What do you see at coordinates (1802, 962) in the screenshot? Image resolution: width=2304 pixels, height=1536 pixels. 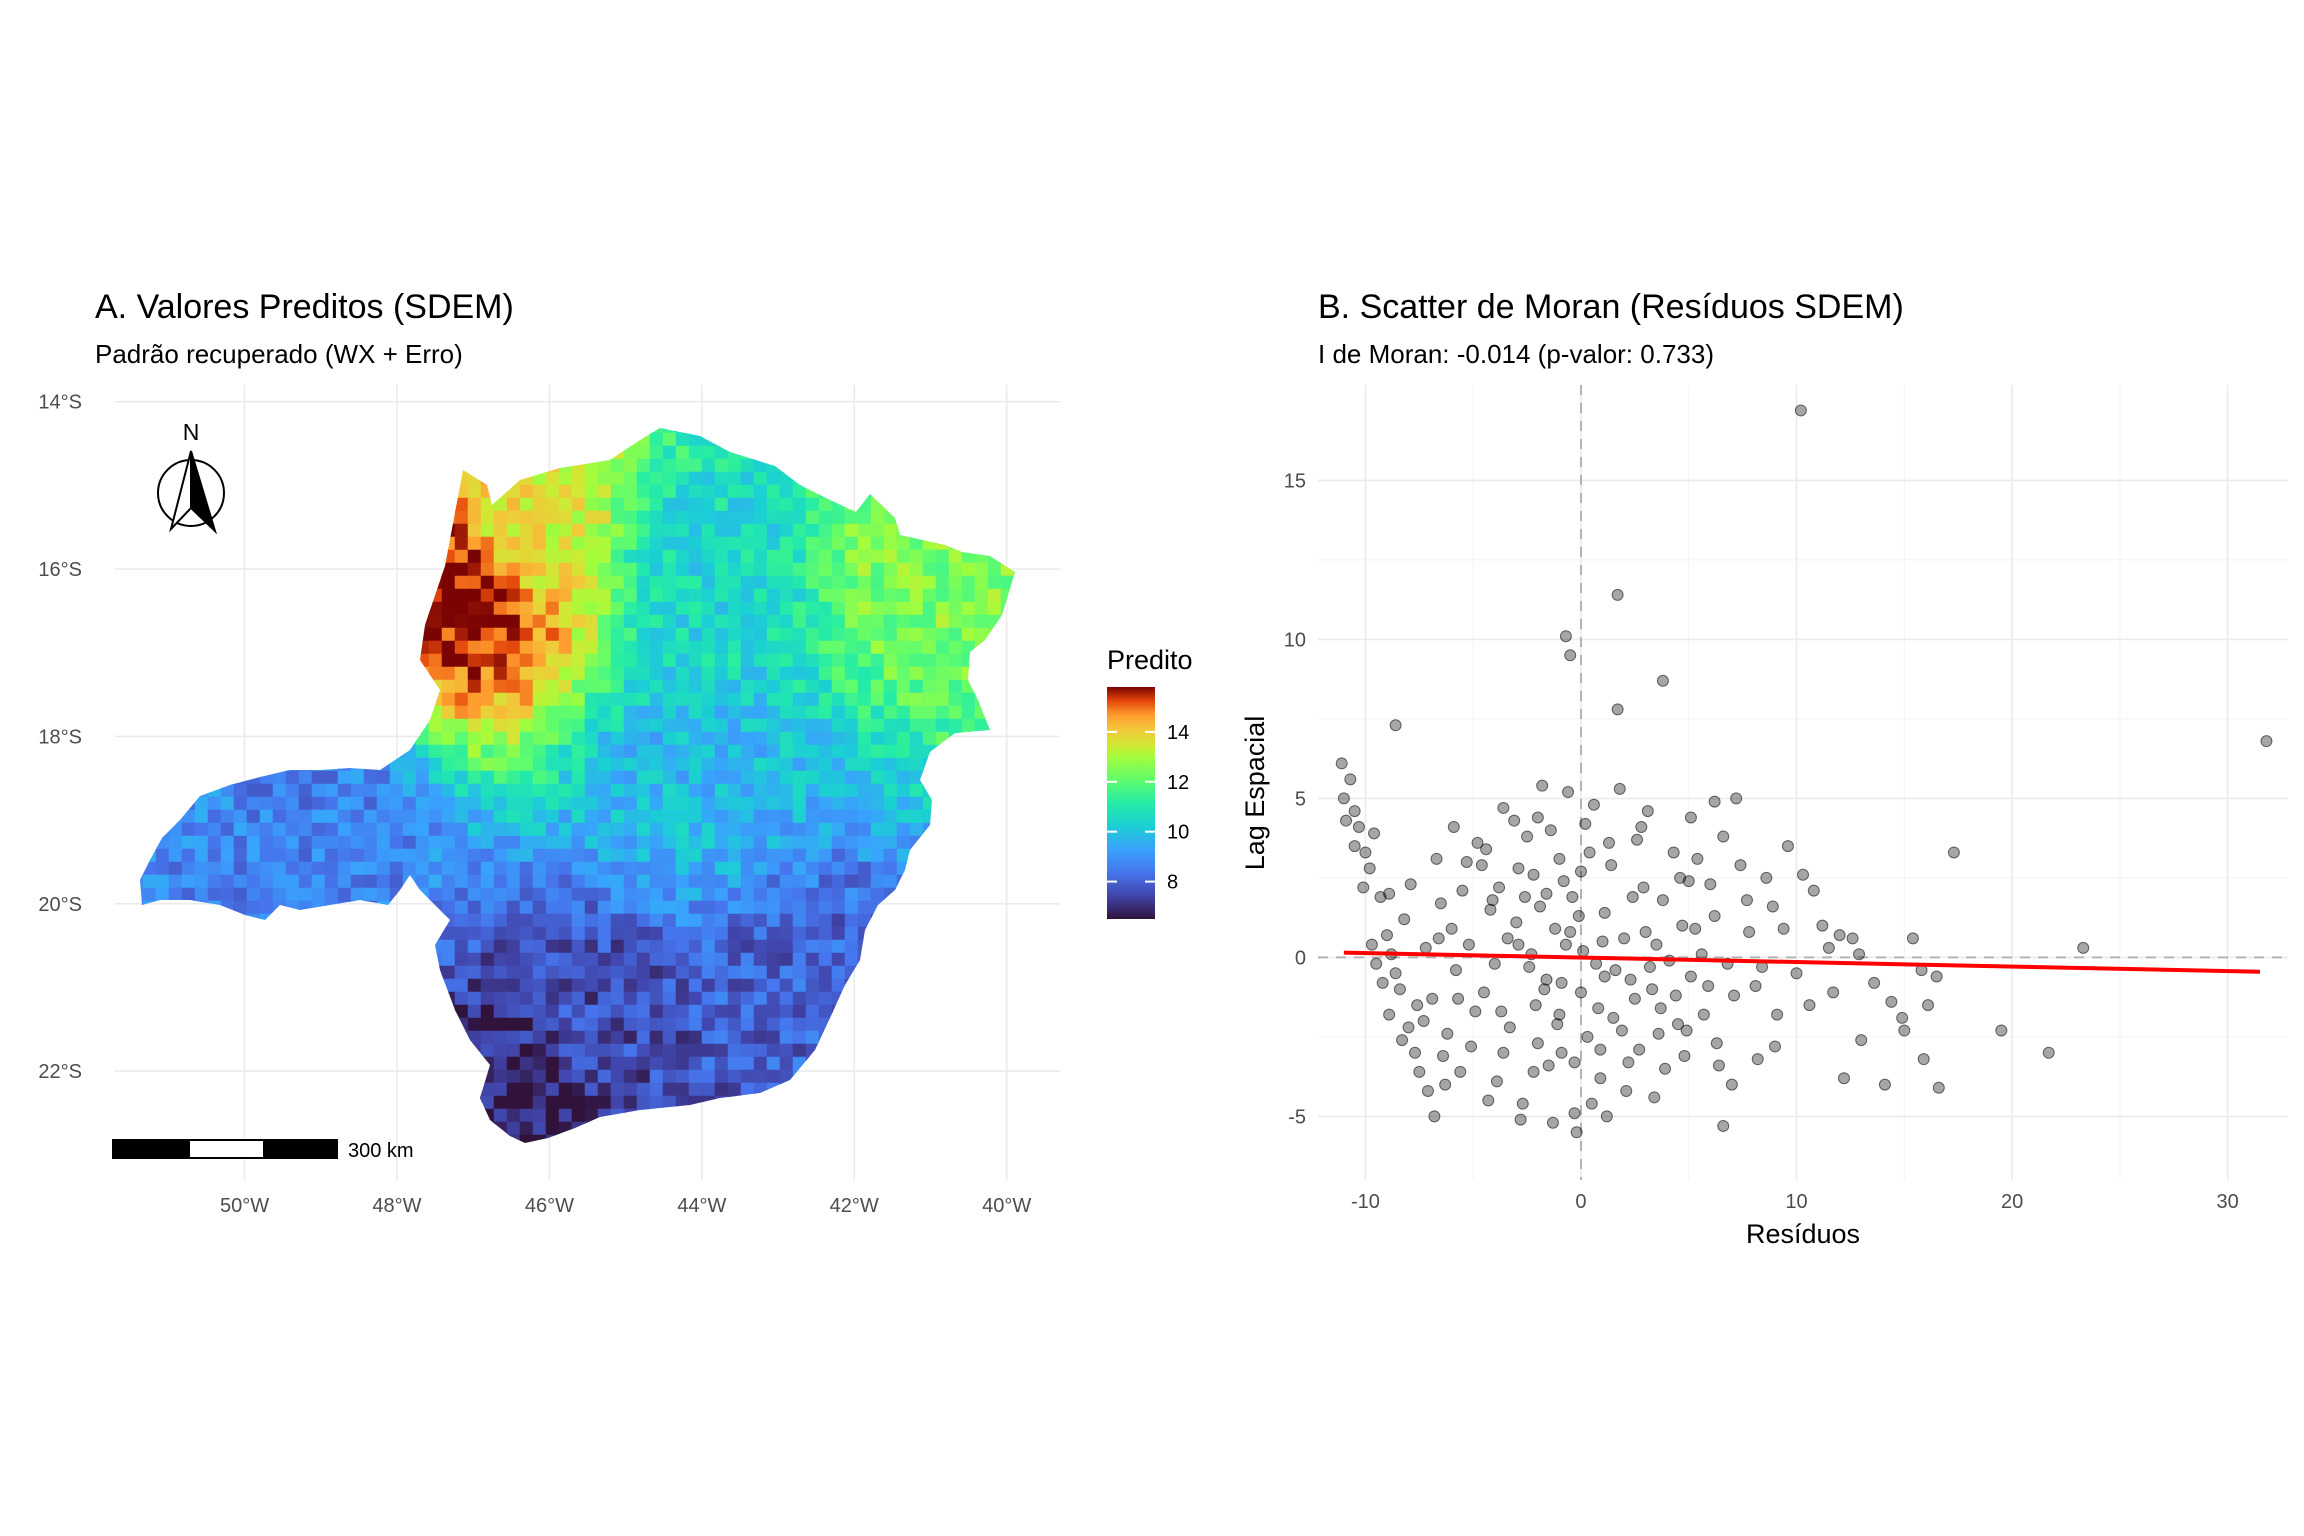 I see `regression-line` at bounding box center [1802, 962].